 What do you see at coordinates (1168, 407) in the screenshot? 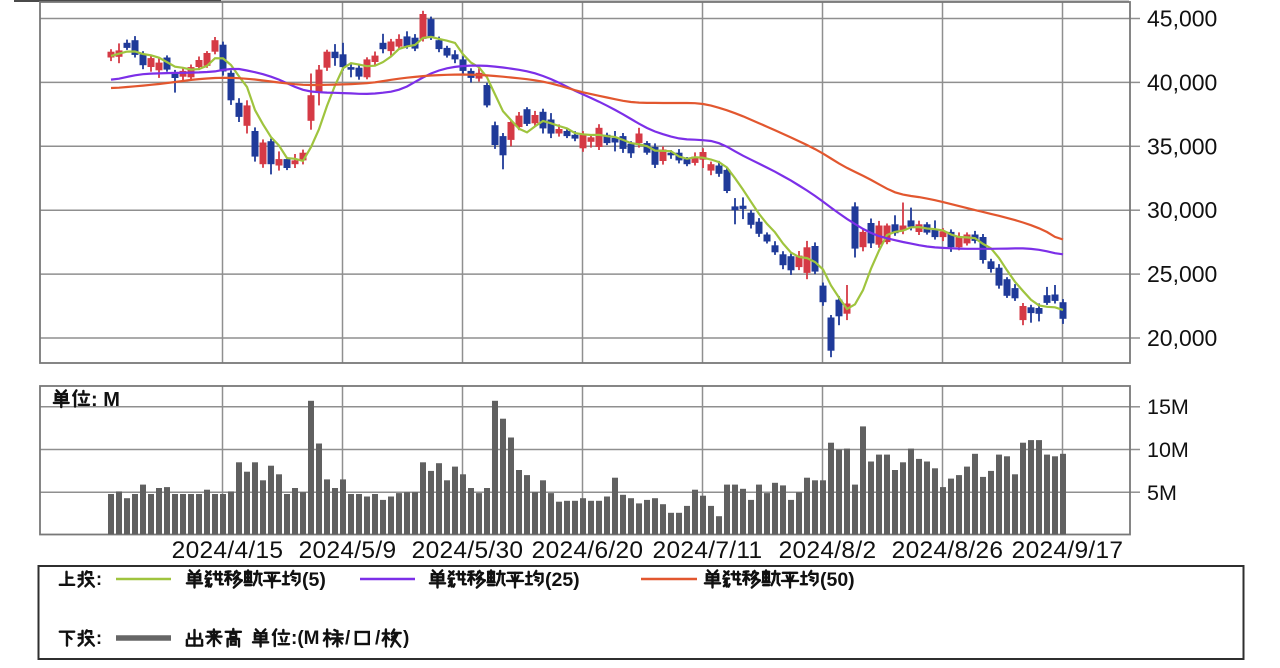
I see `svg-text: 15M` at bounding box center [1168, 407].